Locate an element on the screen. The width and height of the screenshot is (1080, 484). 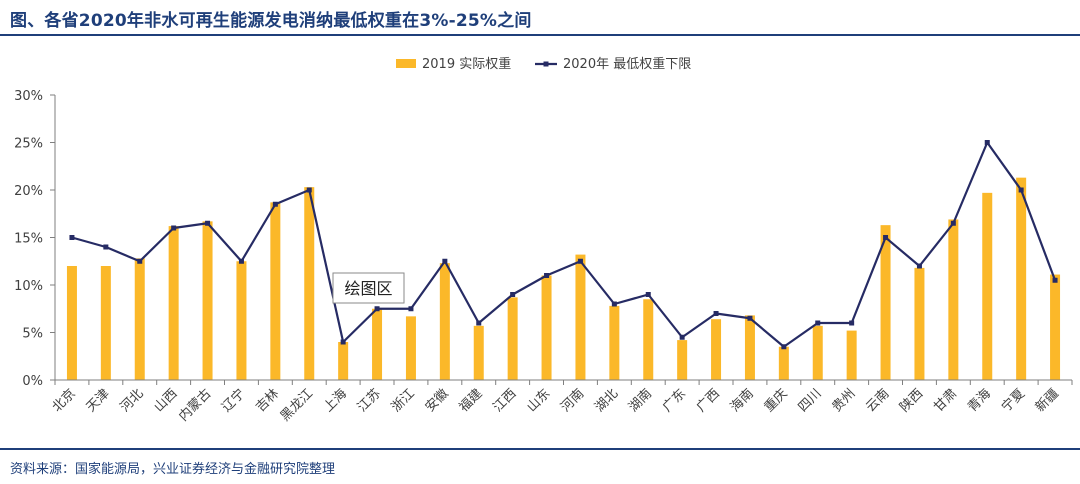
x-tick-label: 吉林 is located at coordinates (267, 400).